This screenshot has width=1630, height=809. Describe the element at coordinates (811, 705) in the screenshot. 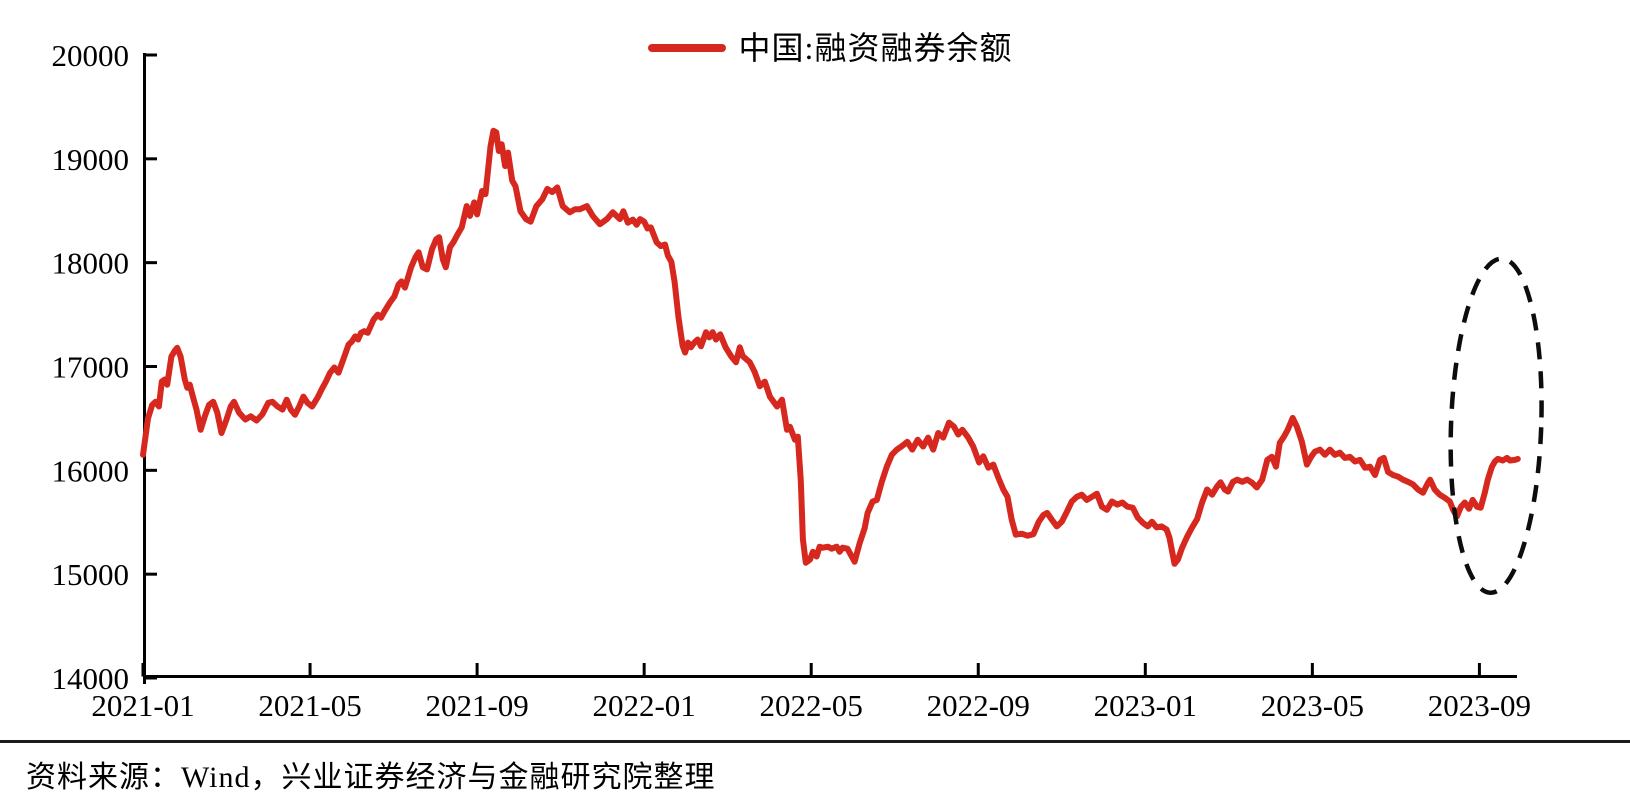

I see `x-axis-label: 2022-05` at that location.